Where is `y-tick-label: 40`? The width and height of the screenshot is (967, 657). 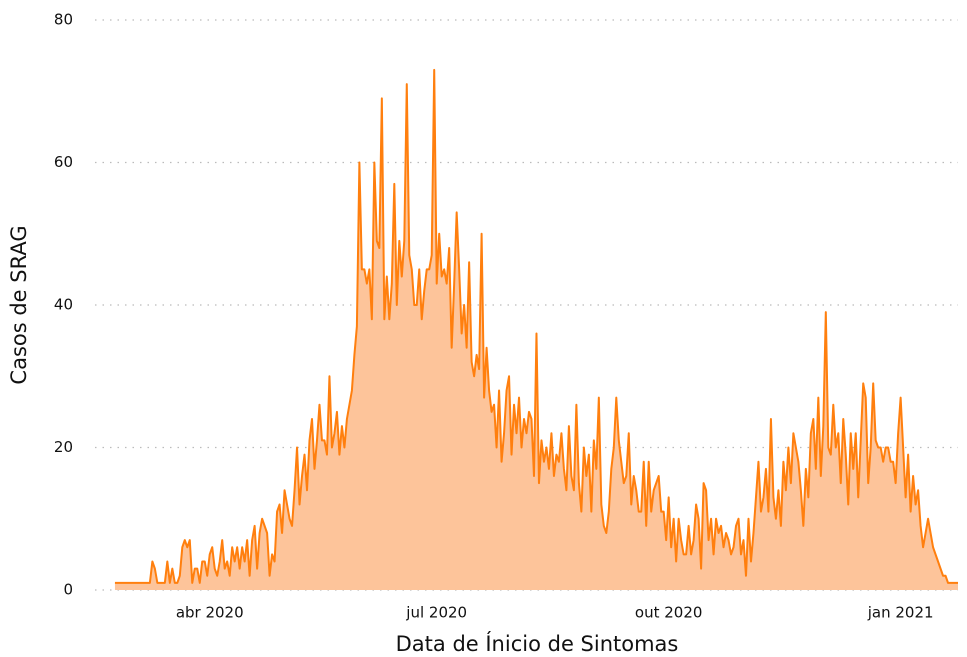
y-tick-label: 40 is located at coordinates (63, 305).